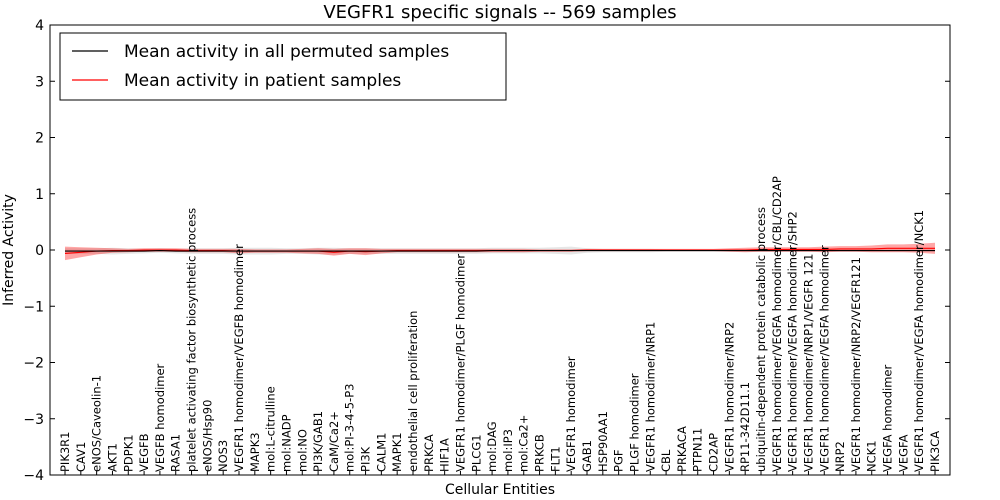 The height and width of the screenshot is (500, 1000). What do you see at coordinates (334, 441) in the screenshot?
I see `category-label: CaM/Ca2+` at bounding box center [334, 441].